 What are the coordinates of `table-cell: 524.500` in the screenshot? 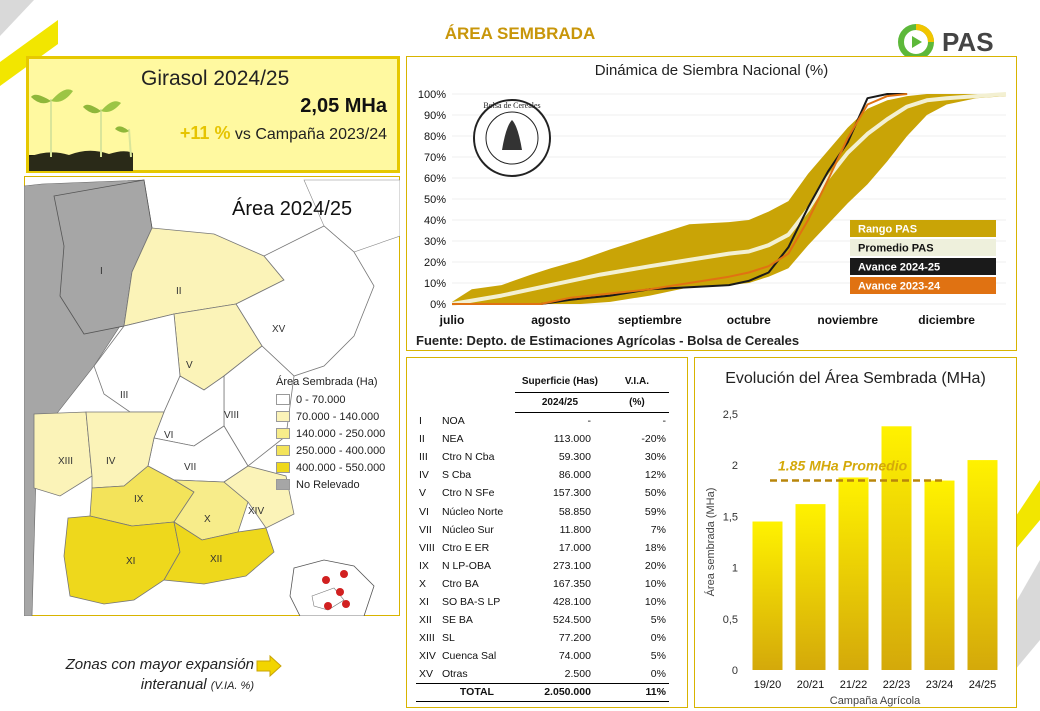 It's located at (571, 620).